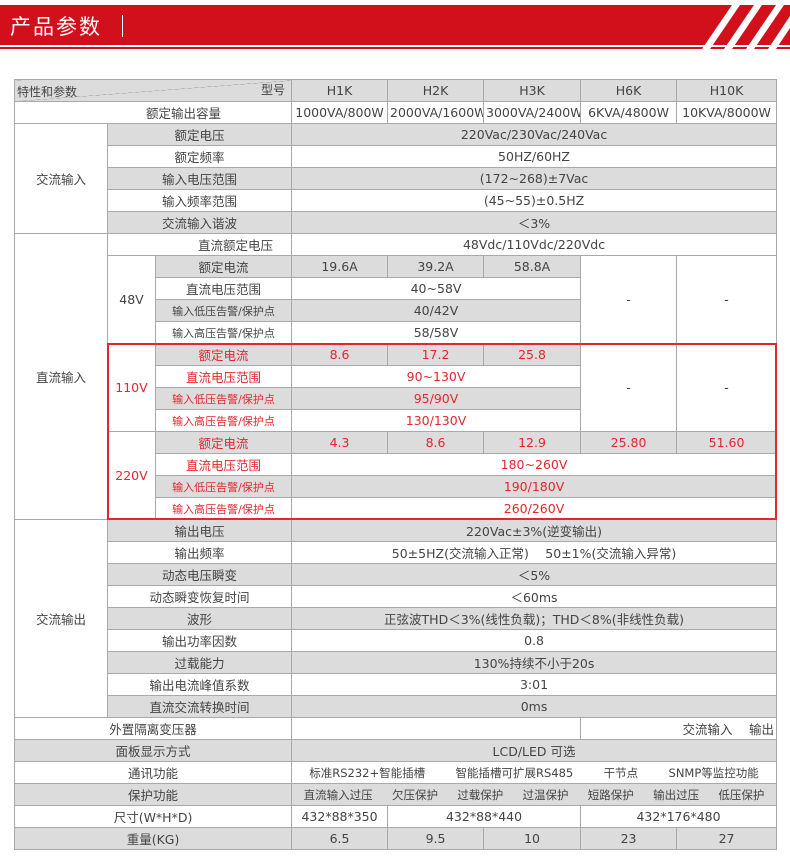 This screenshot has width=790, height=863. I want to click on list-item: 过温保护, so click(545, 794).